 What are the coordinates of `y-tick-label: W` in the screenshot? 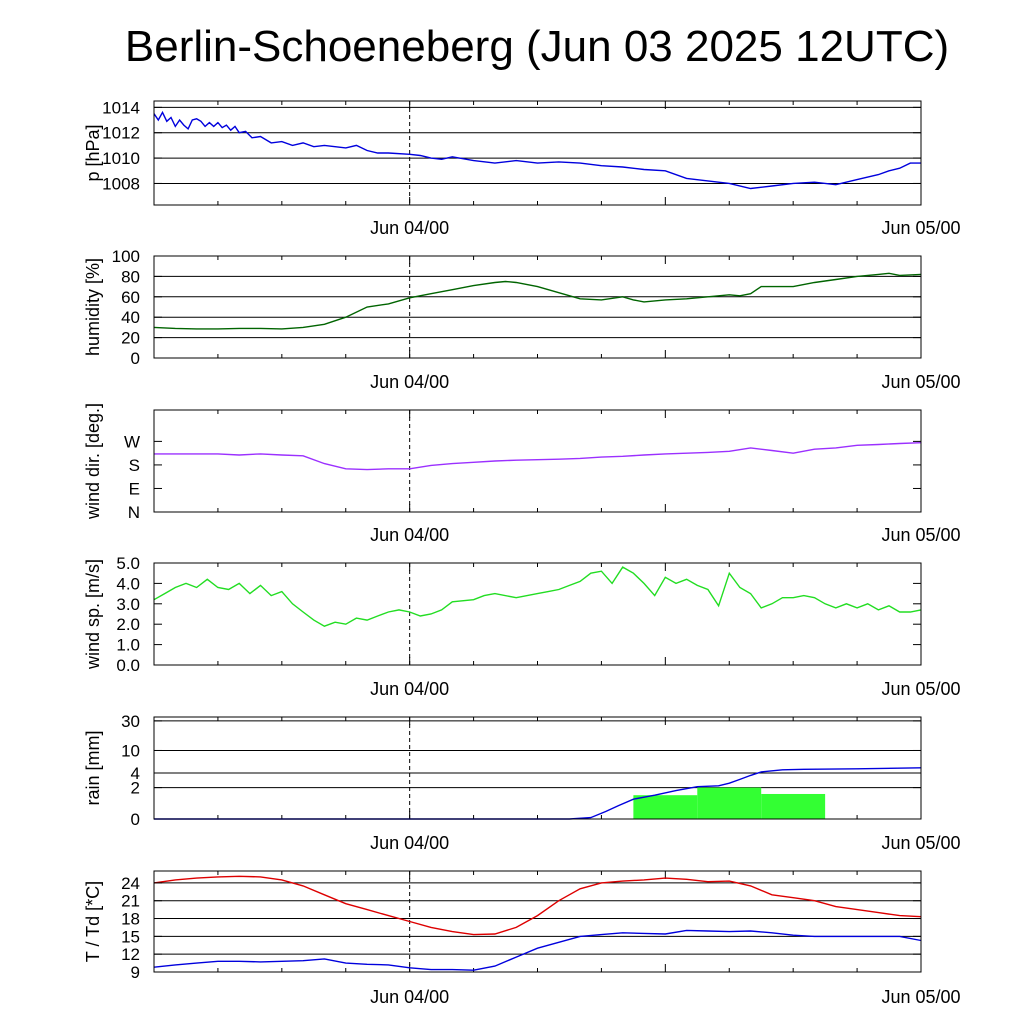 It's located at (132, 441).